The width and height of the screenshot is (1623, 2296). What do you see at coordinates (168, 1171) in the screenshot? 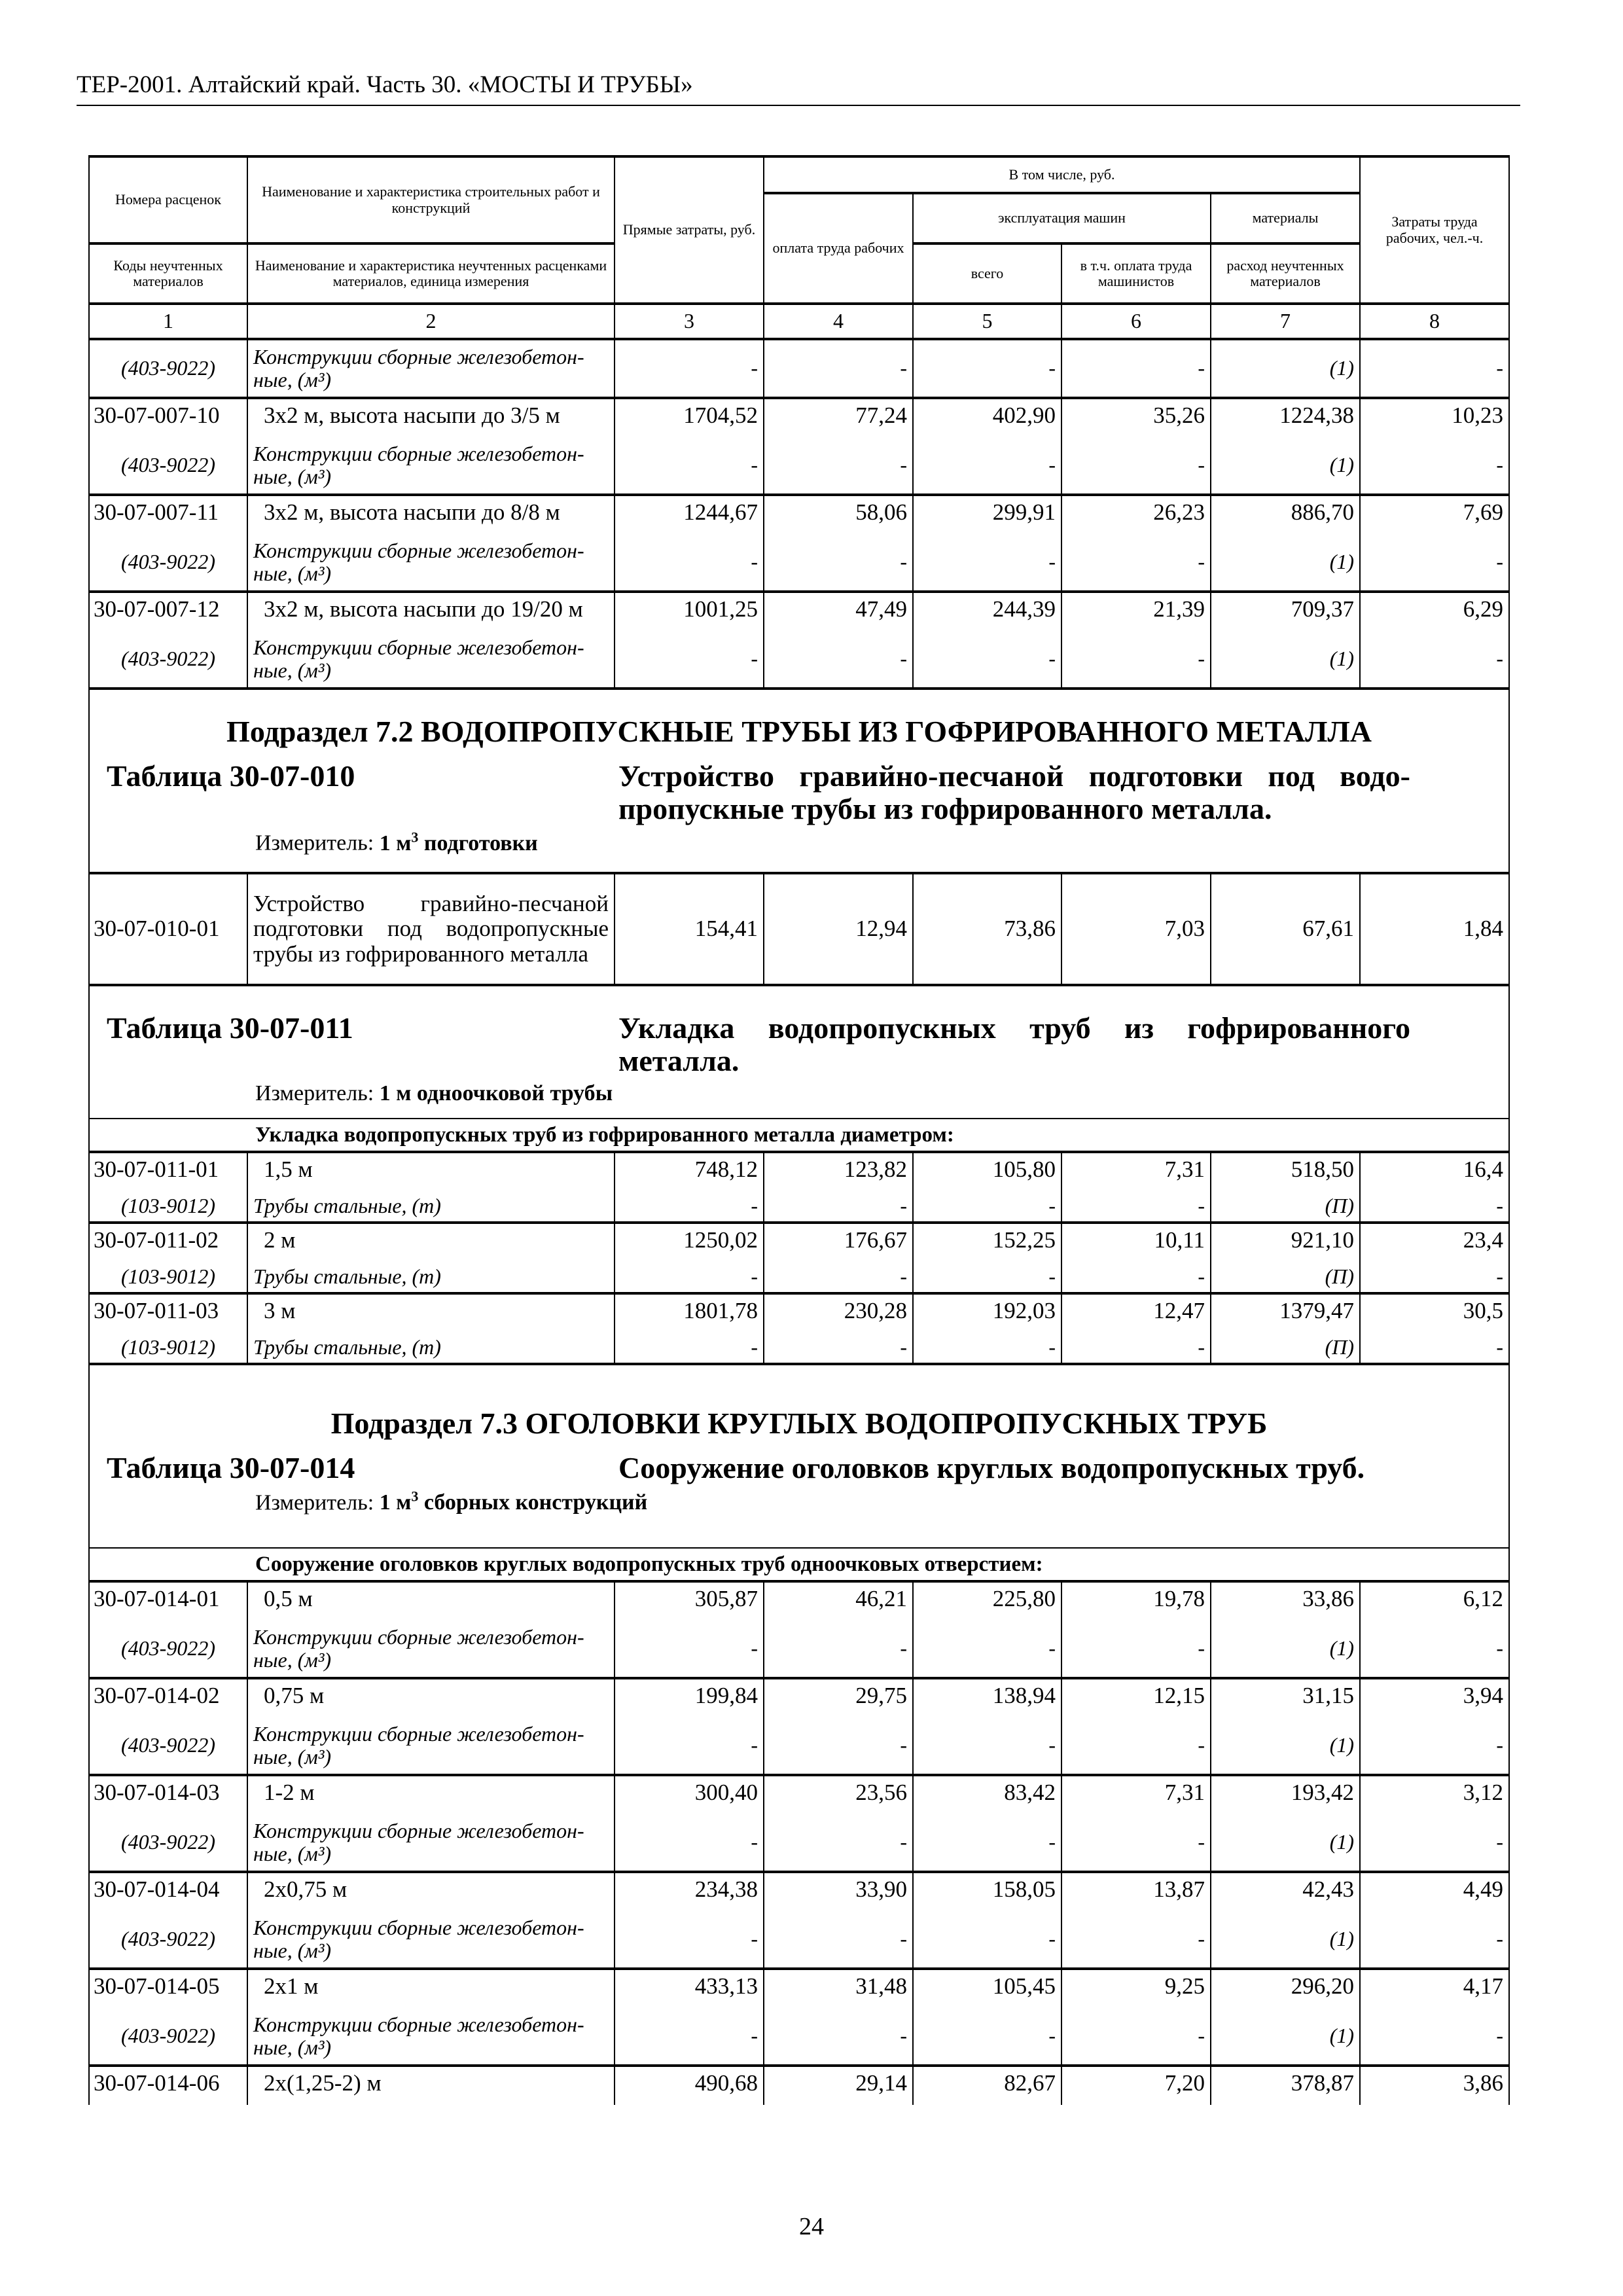
I see `rate-code: 30-07-011-01` at bounding box center [168, 1171].